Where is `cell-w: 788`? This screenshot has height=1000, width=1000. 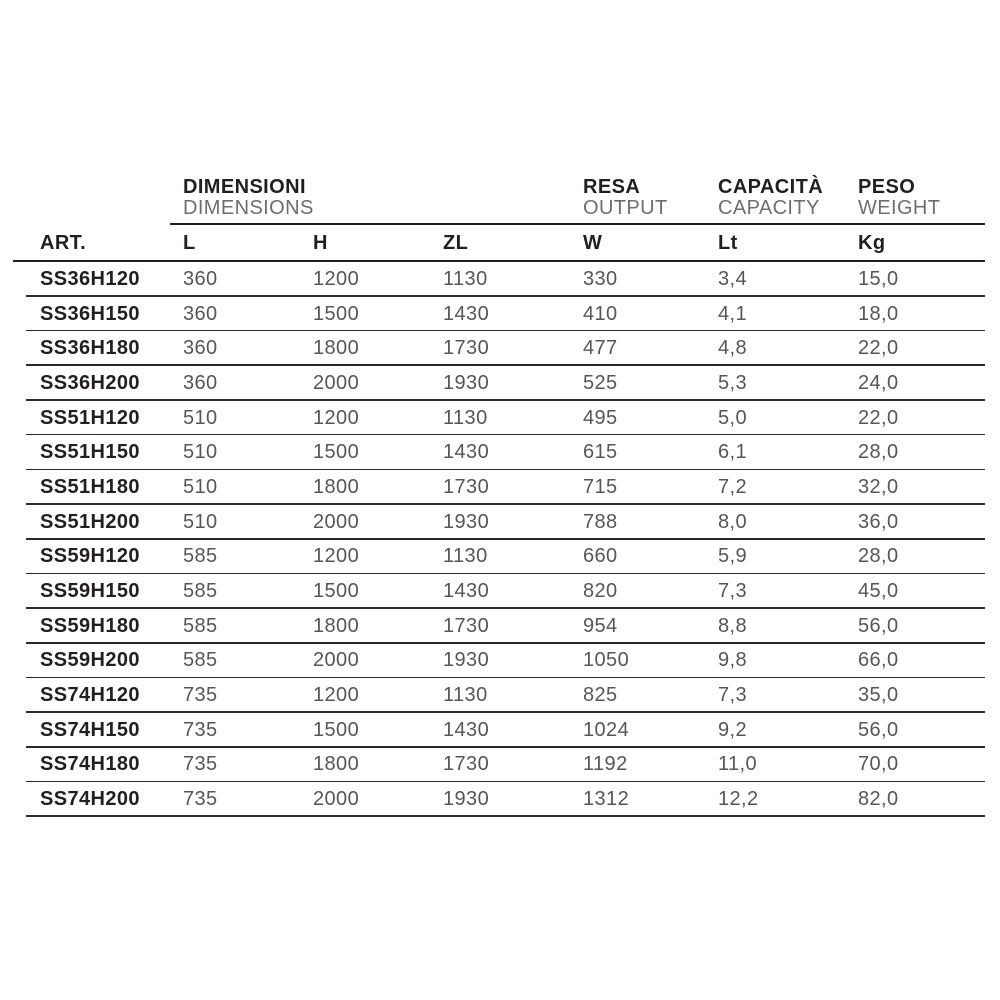 cell-w: 788 is located at coordinates (600, 521).